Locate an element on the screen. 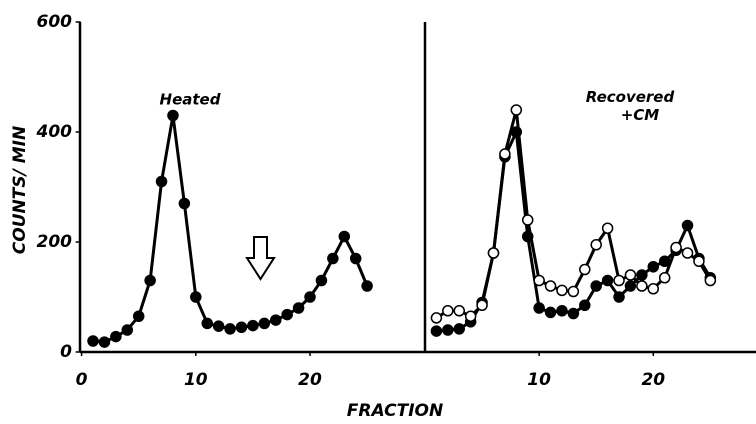 Image resolution: width=756 pixels, height=424 pixels. annotation: Recovered +CM is located at coordinates (630, 106).